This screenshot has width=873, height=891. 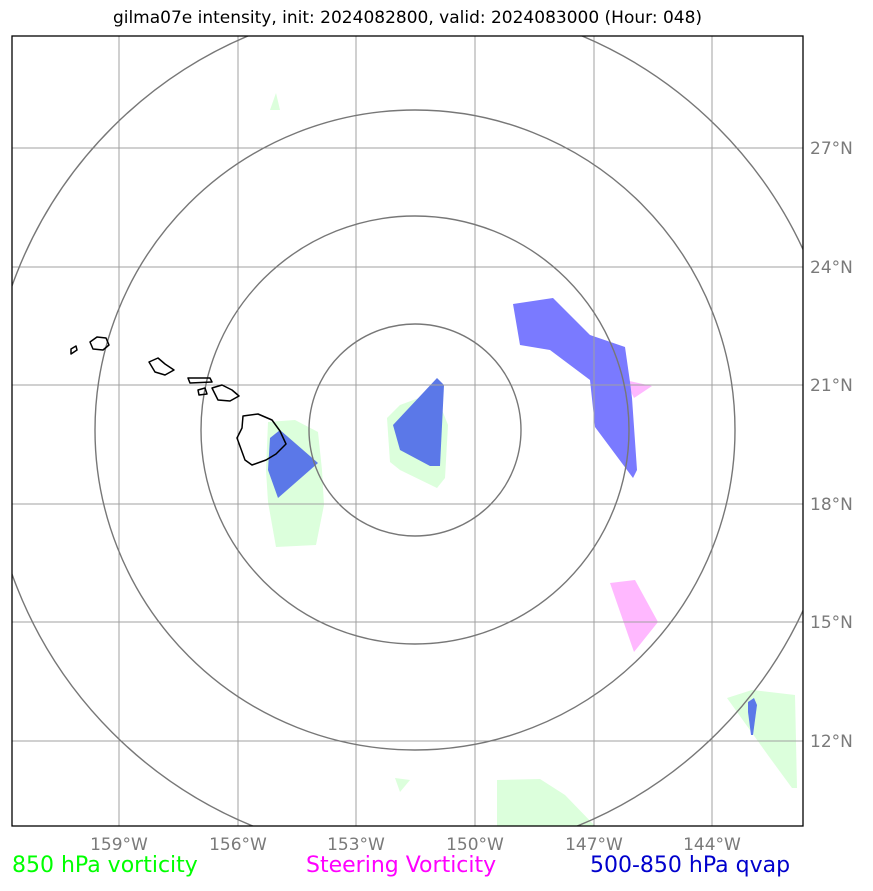 I want to click on lat-tick-label: 15°N, so click(x=831, y=623).